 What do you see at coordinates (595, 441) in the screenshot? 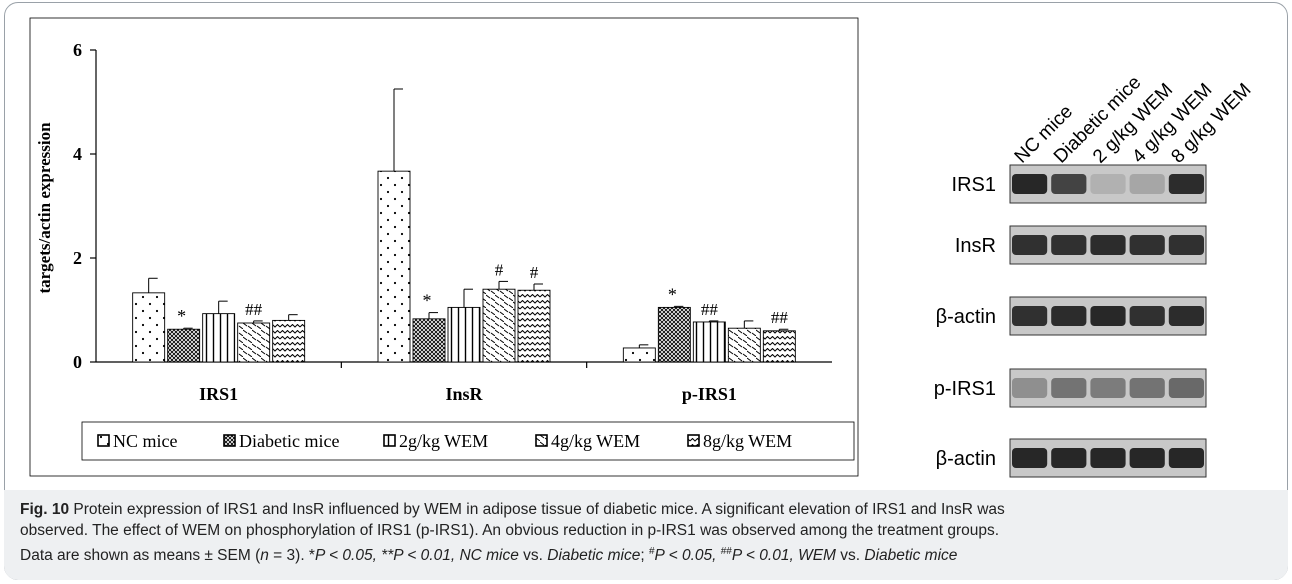
I see `legend-label: 4g/kg WEM` at bounding box center [595, 441].